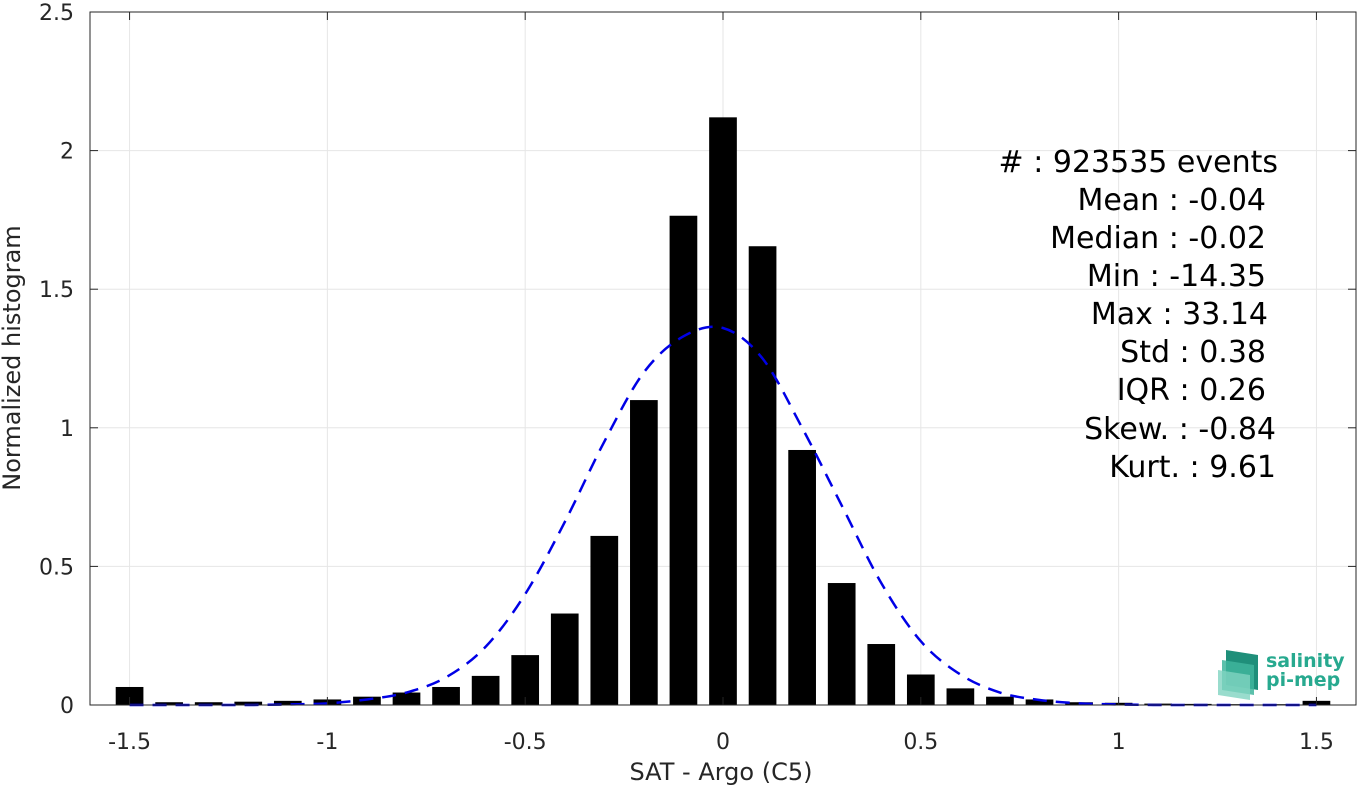 The image size is (1367, 787). Describe the element at coordinates (1119, 742) in the screenshot. I see `x-tick-label: 1` at that location.